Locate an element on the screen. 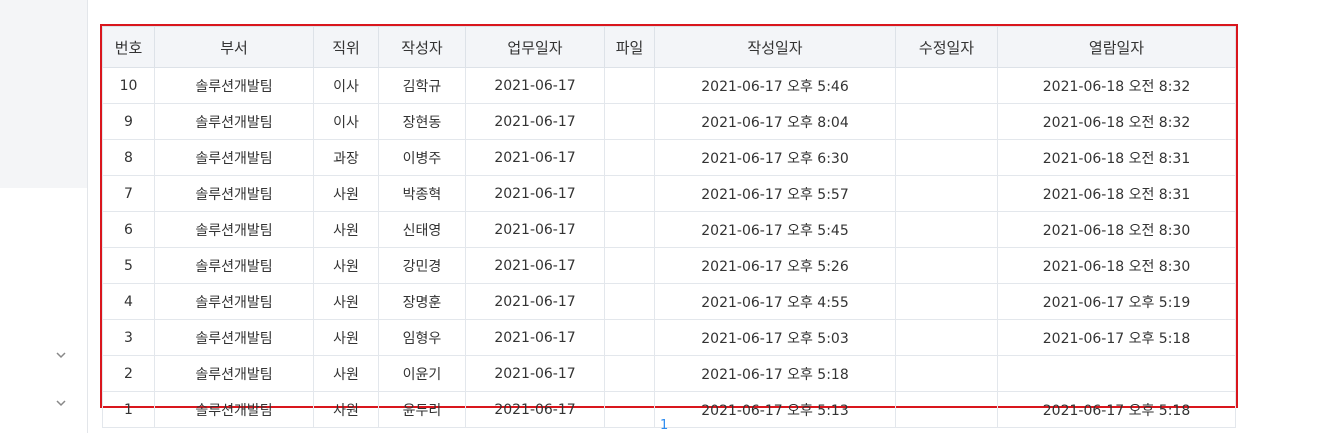 This screenshot has height=433, width=1338. column-header: 직위 is located at coordinates (346, 47).